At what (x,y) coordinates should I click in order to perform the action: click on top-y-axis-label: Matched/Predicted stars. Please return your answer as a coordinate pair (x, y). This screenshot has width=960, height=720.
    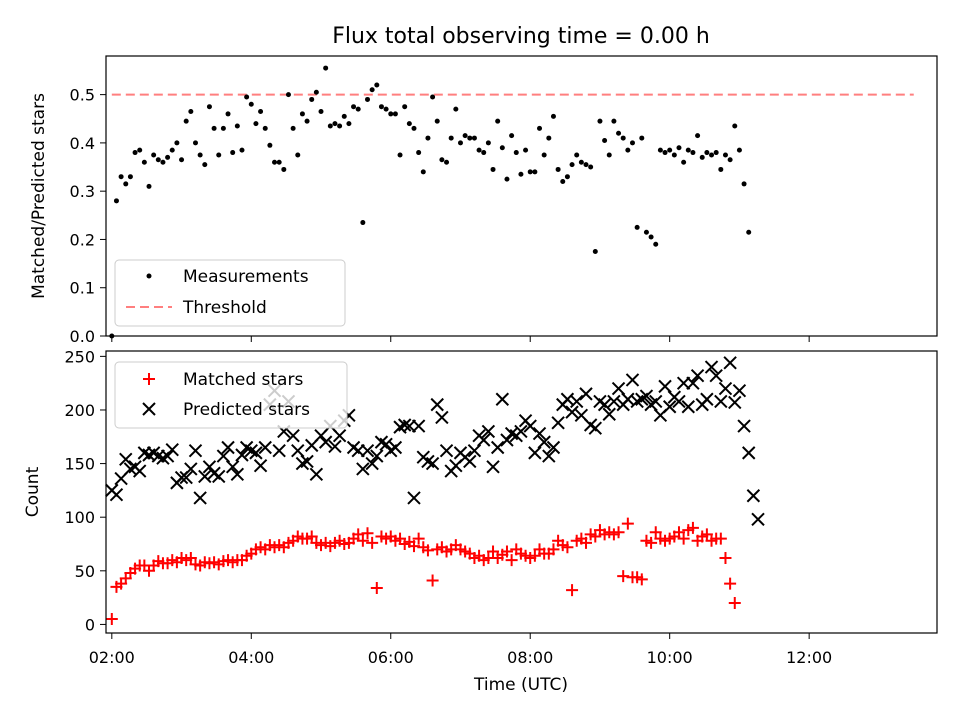
    Looking at the image, I should click on (39, 196).